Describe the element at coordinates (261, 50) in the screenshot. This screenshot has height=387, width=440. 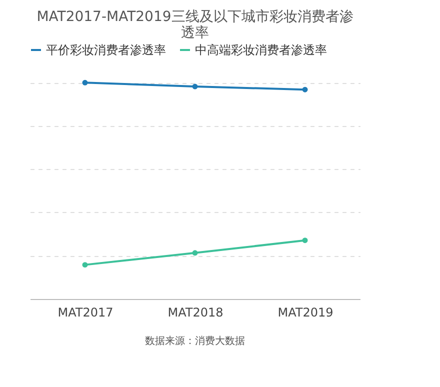
I see `legend-label: 中高端彩妆消费者渗透率` at that location.